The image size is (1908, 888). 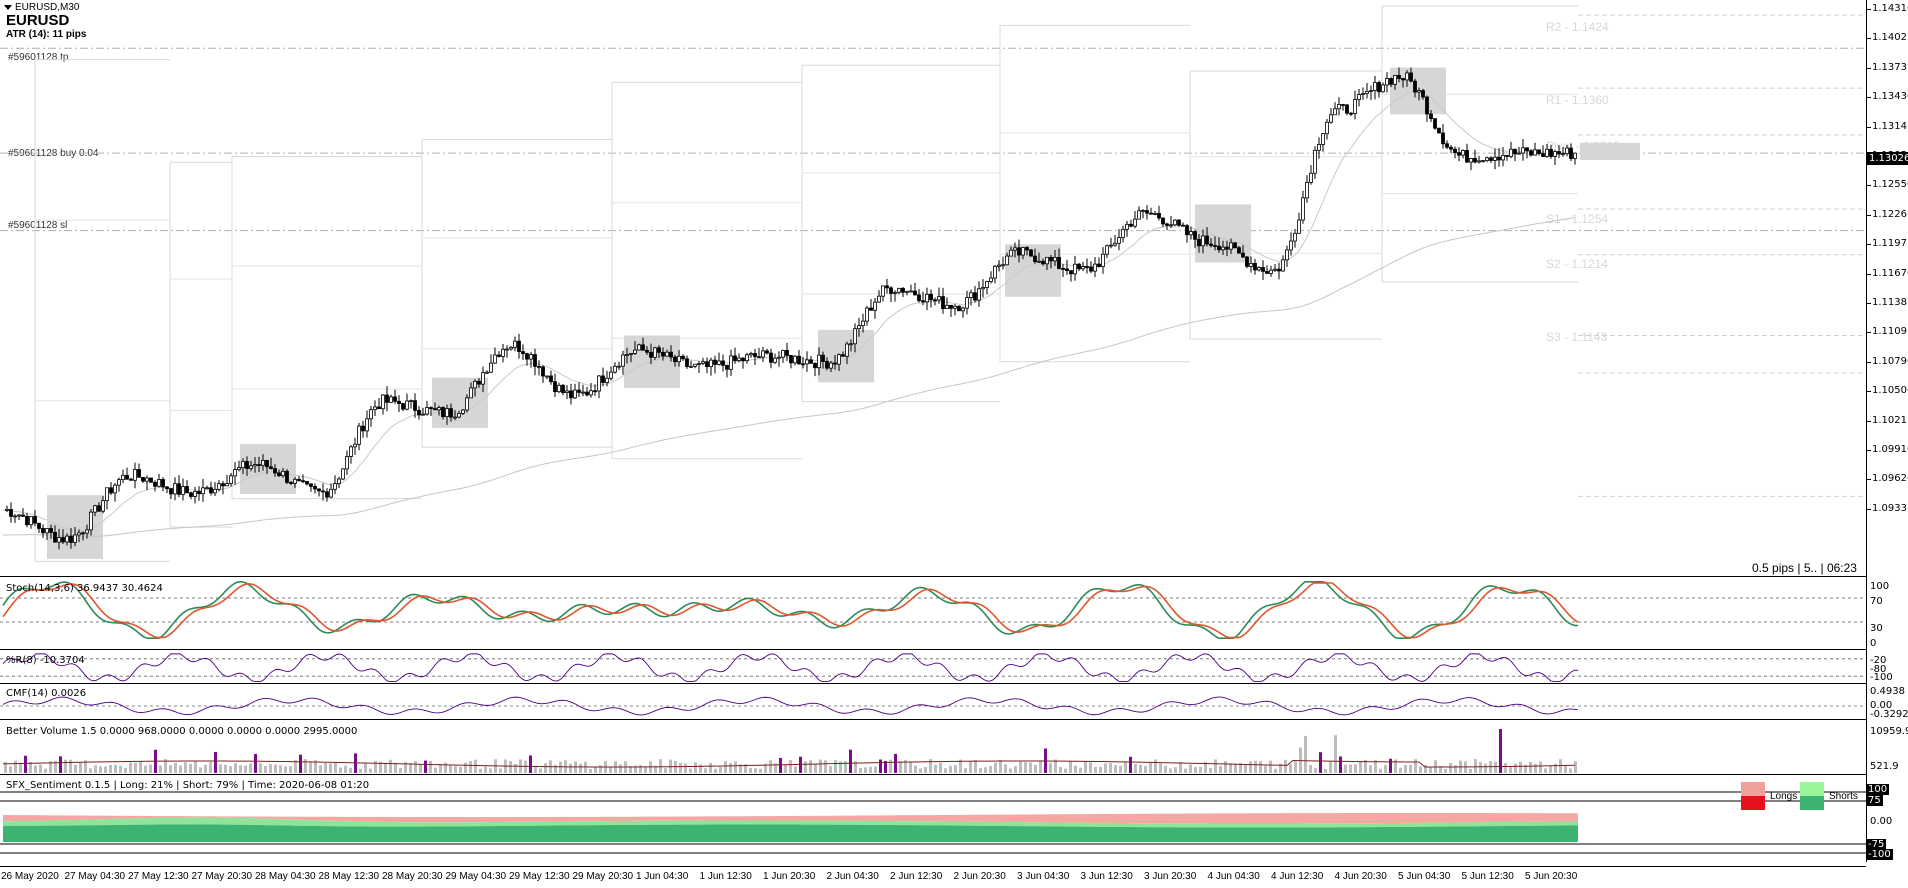 What do you see at coordinates (1881, 705) in the screenshot?
I see `cmf-level-zero: 0.00` at bounding box center [1881, 705].